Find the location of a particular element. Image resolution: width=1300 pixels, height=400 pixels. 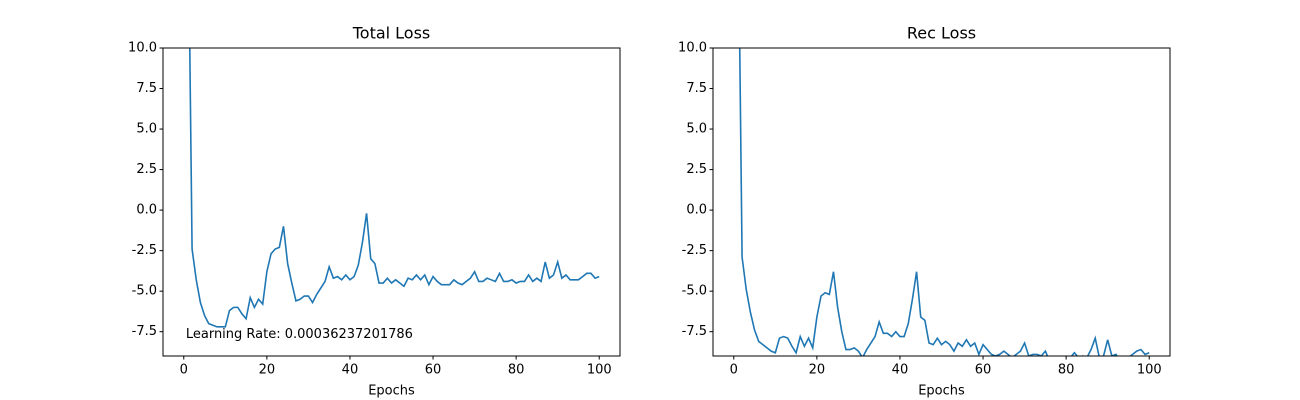

chart-title: Rec Loss is located at coordinates (941, 33).